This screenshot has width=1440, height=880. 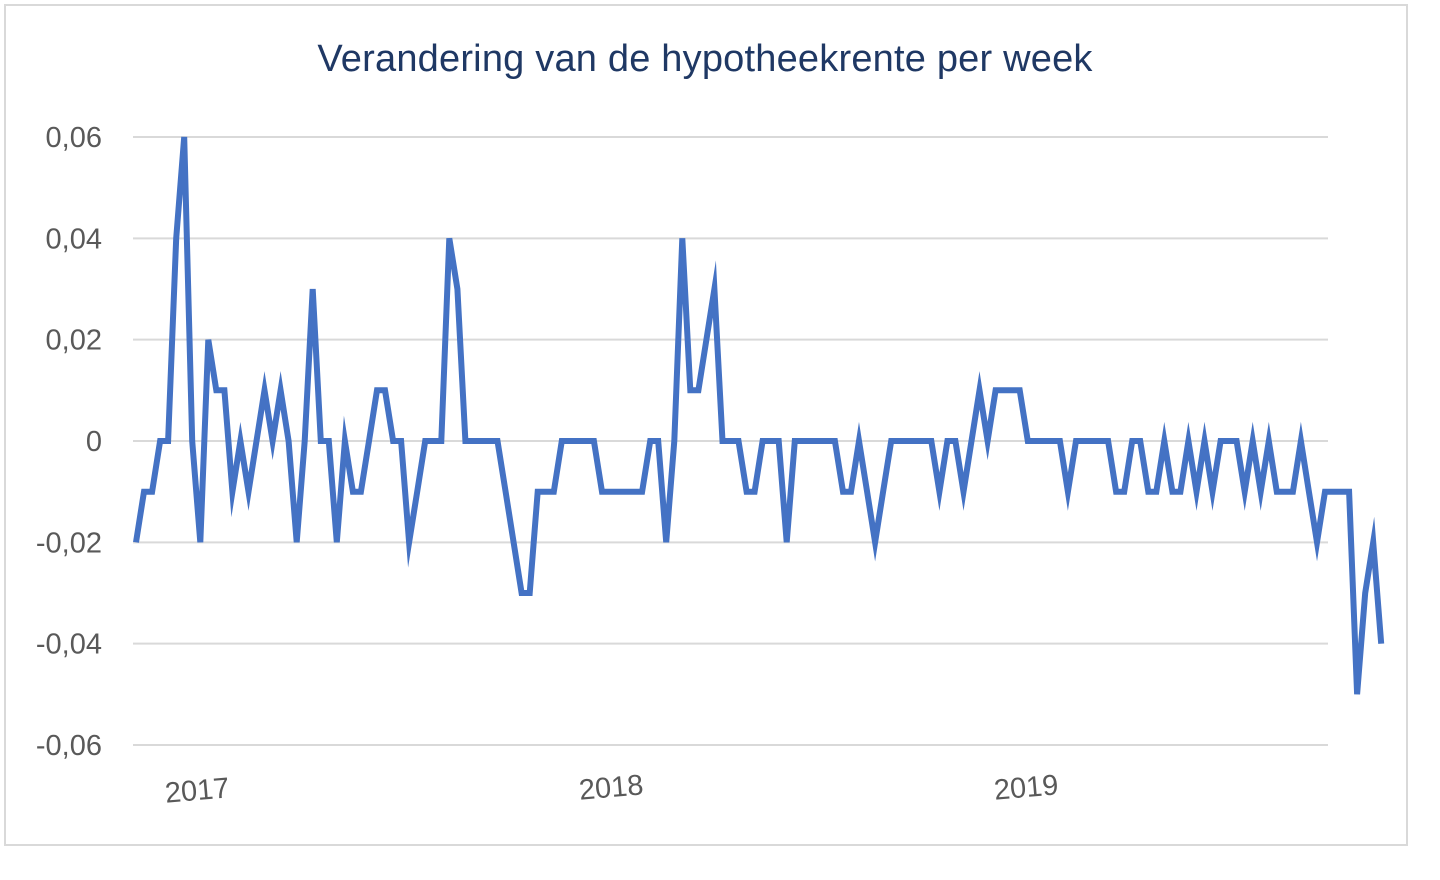 What do you see at coordinates (74, 138) in the screenshot?
I see `y-tick-label: 0,06` at bounding box center [74, 138].